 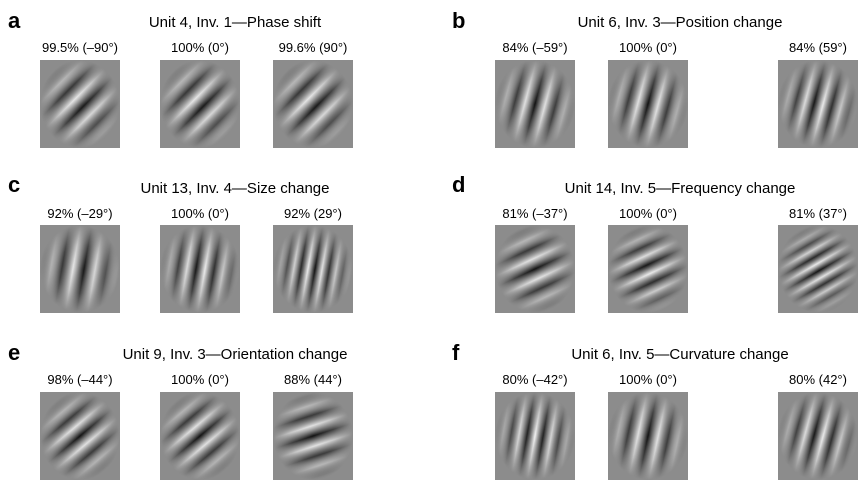 I want to click on panel-title: Unit 4, Inv. 1—Phase shift, so click(x=235, y=22).